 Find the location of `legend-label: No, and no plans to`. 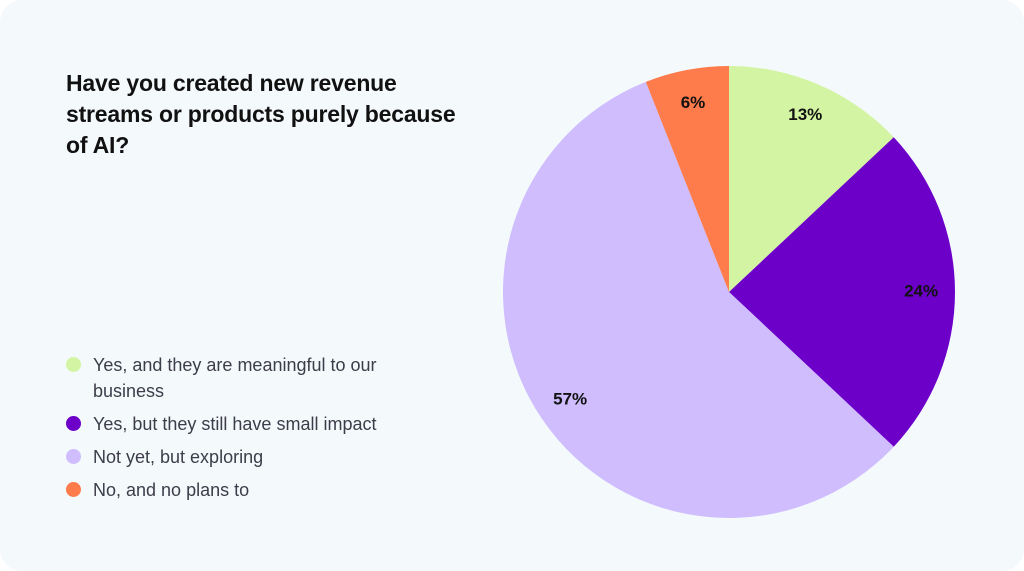

legend-label: No, and no plans to is located at coordinates (171, 490).